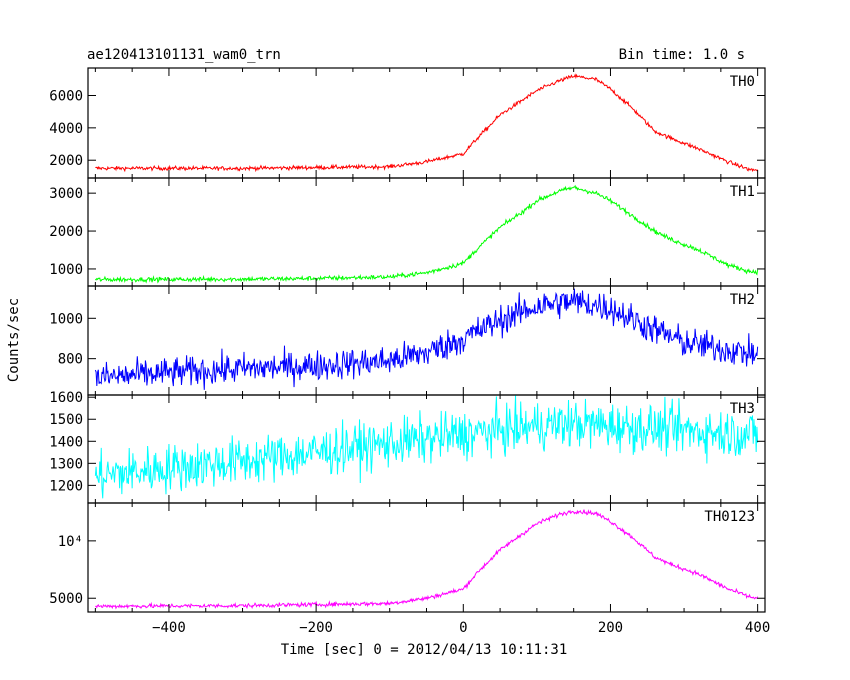 Image resolution: width=850 pixels, height=680 pixels. Describe the element at coordinates (169, 628) in the screenshot. I see `x-tick-label: −400` at that location.